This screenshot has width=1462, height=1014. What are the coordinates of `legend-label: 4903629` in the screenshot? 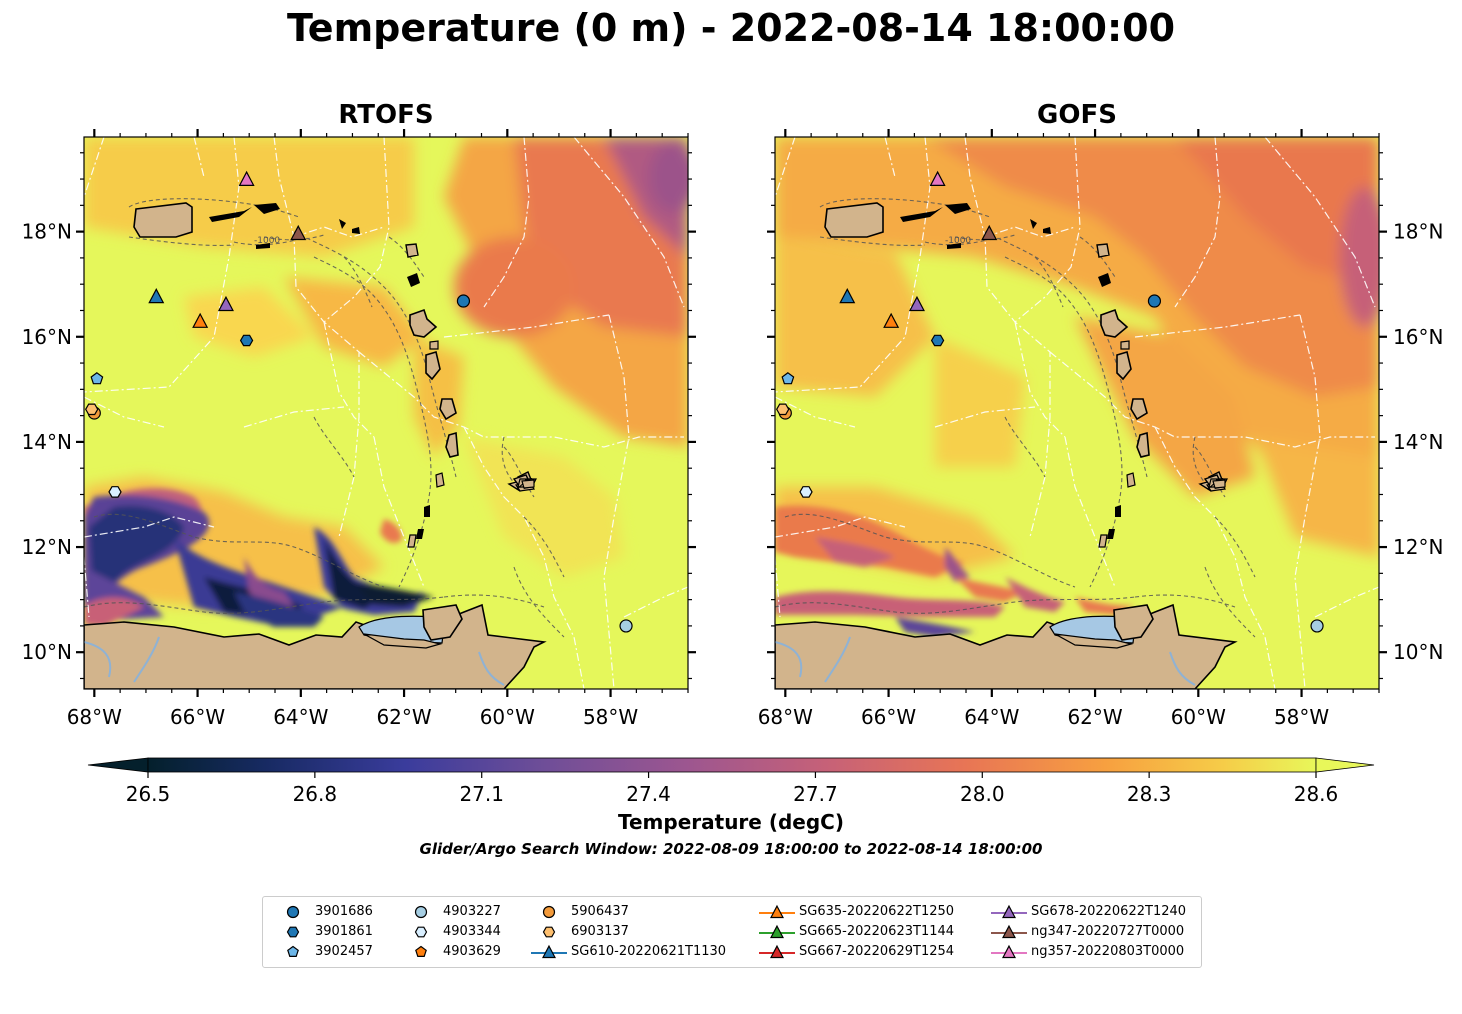 It's located at (472, 951).